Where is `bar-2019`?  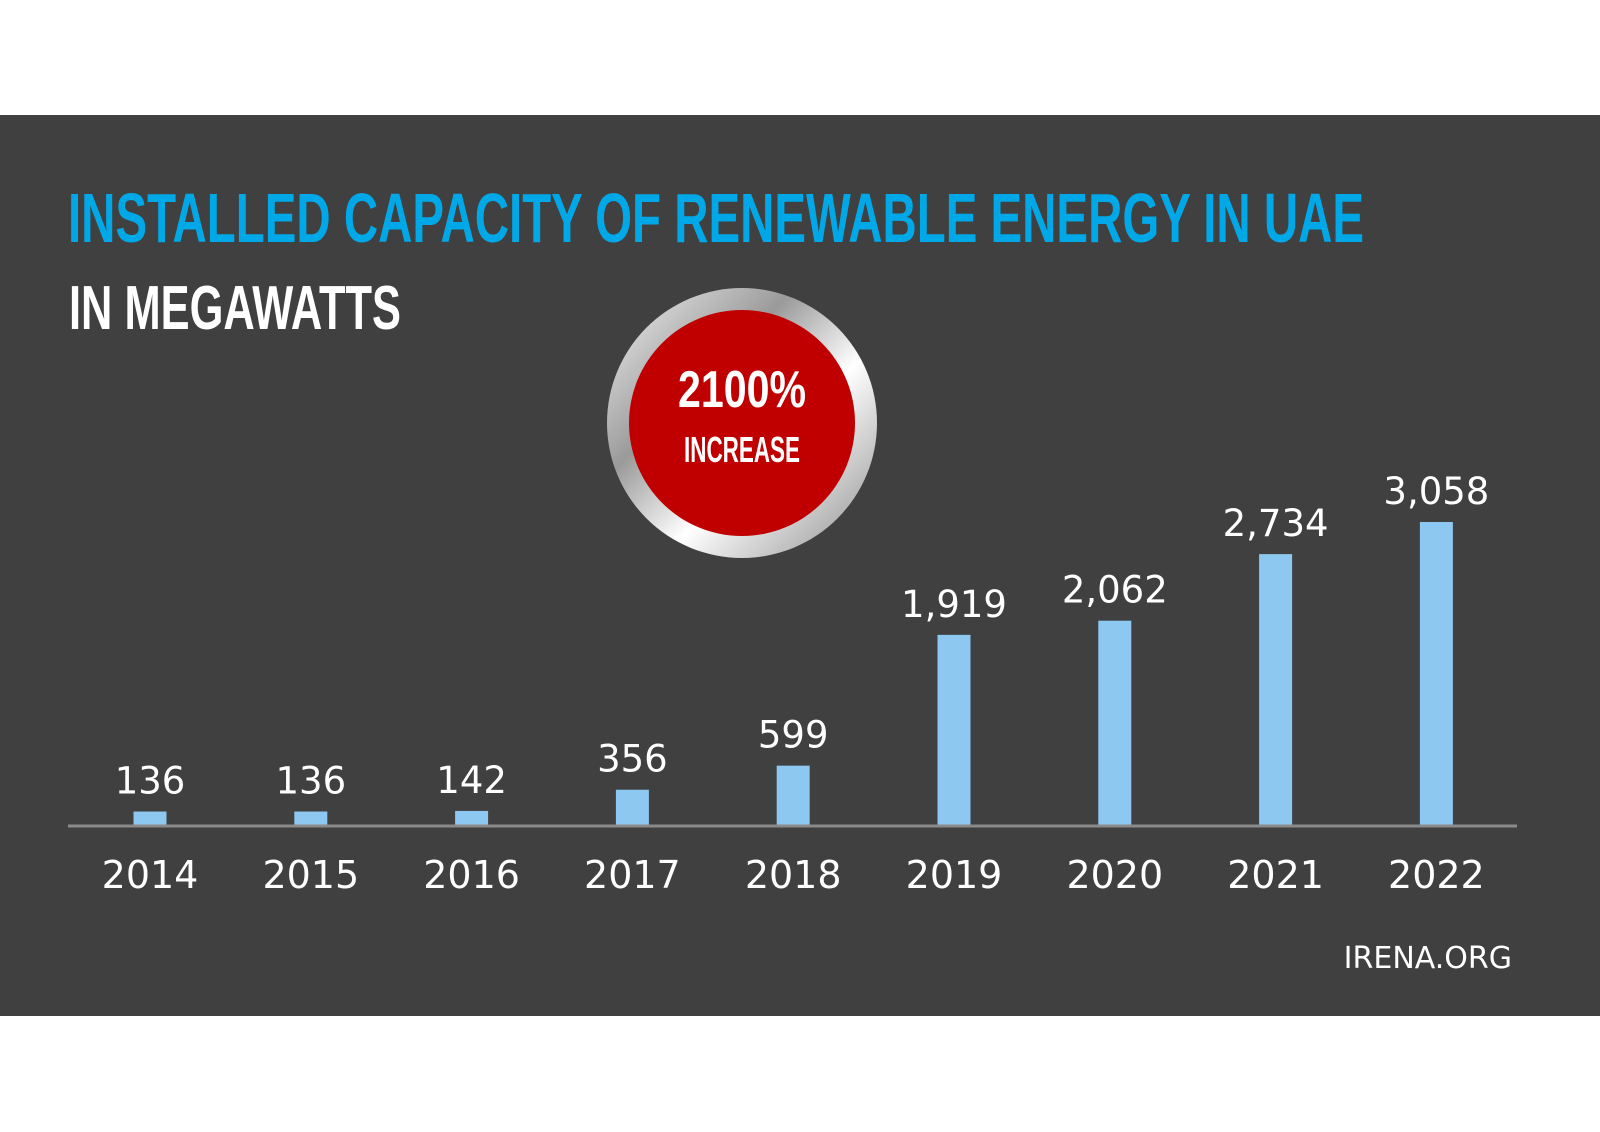 bar-2019 is located at coordinates (954, 729).